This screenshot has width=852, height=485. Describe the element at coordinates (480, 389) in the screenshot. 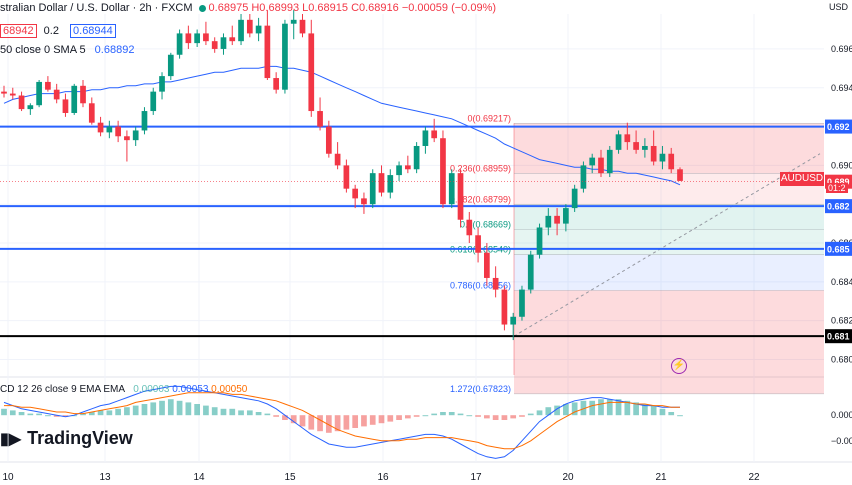

I see `fib-label: 1.272(0.67823)` at that location.